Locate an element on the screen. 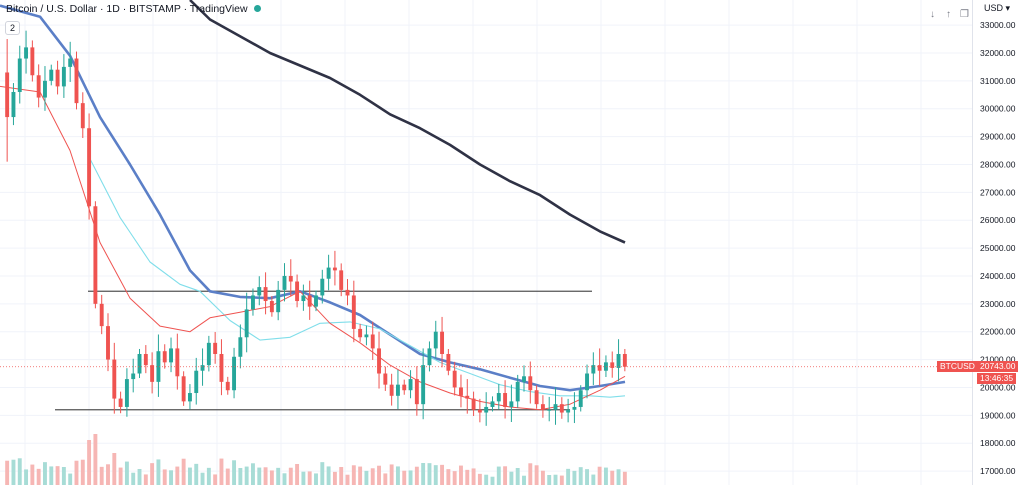 This screenshot has width=1024, height=485. restore-icon: ❐ is located at coordinates (964, 14).